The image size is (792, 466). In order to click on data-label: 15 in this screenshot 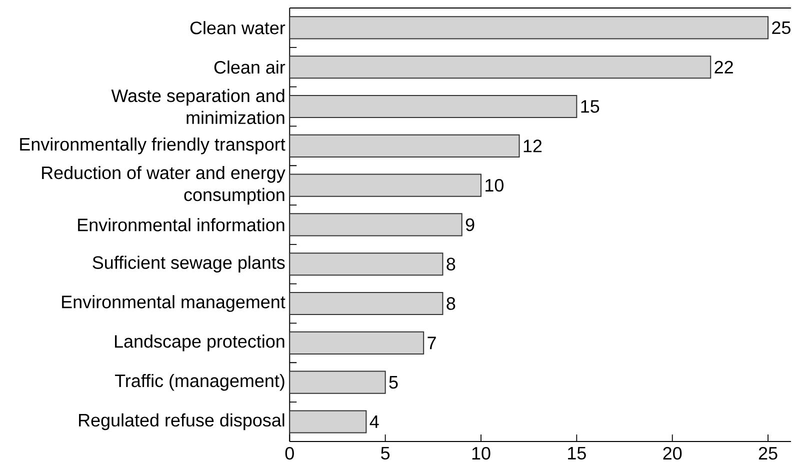, I will do `click(590, 106)`.